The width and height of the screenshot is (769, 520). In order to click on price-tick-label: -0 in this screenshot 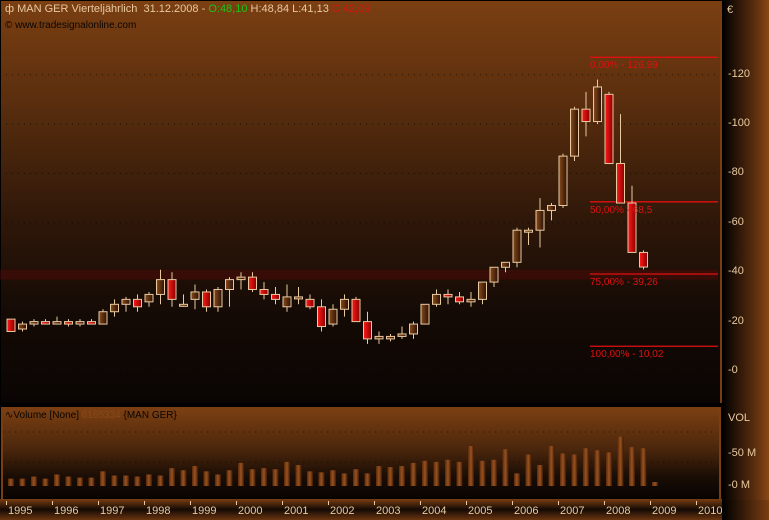, I will do `click(733, 370)`.